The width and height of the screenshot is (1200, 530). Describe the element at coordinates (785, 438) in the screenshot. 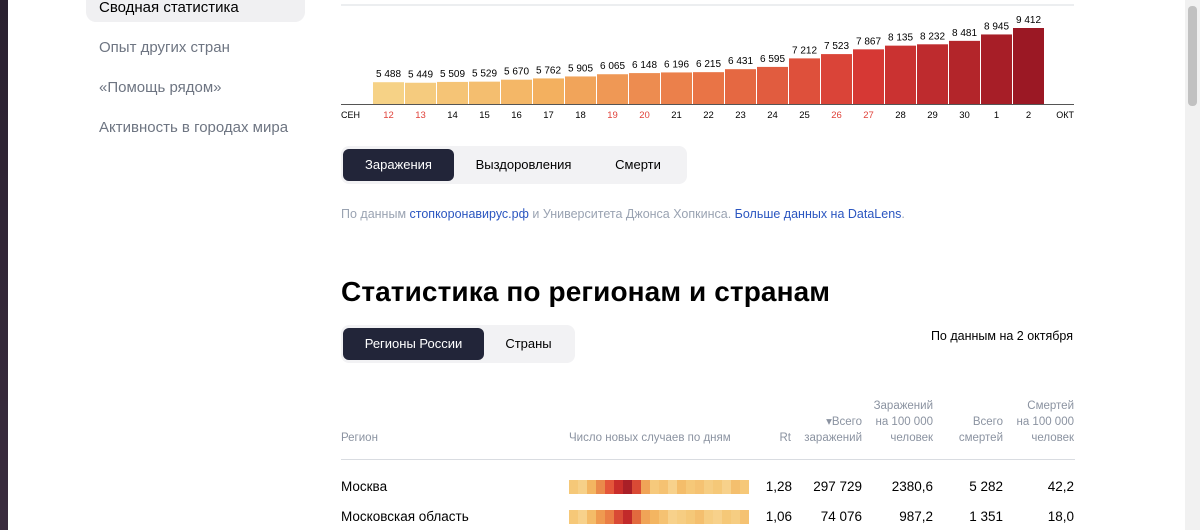

I see `header-rt: Rt` at that location.